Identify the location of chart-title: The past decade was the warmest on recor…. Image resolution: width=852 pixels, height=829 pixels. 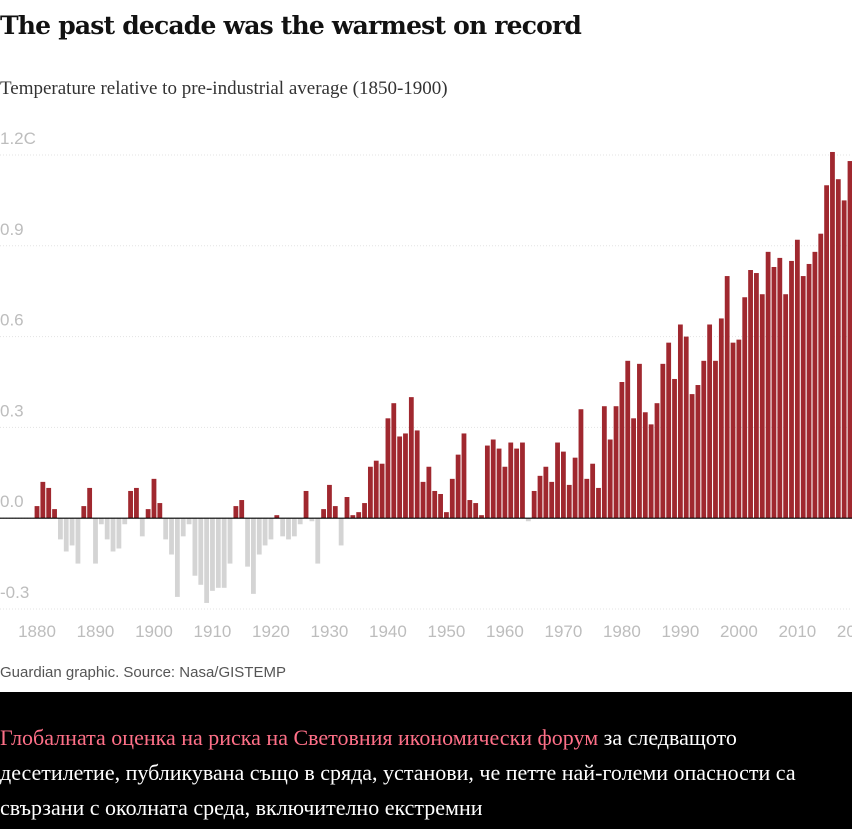
(290, 25).